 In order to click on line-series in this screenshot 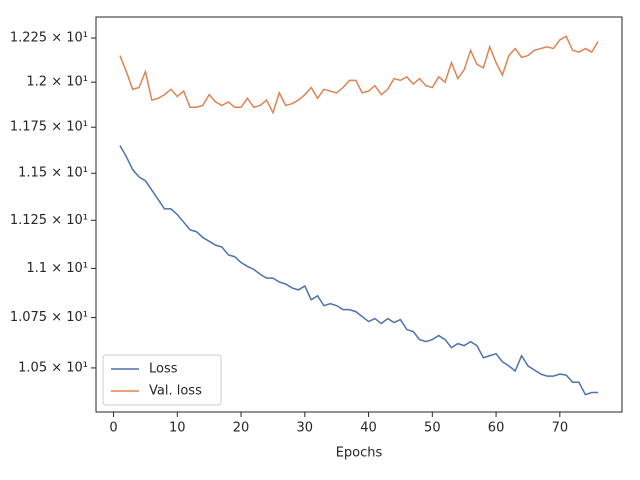, I will do `click(359, 75)`.